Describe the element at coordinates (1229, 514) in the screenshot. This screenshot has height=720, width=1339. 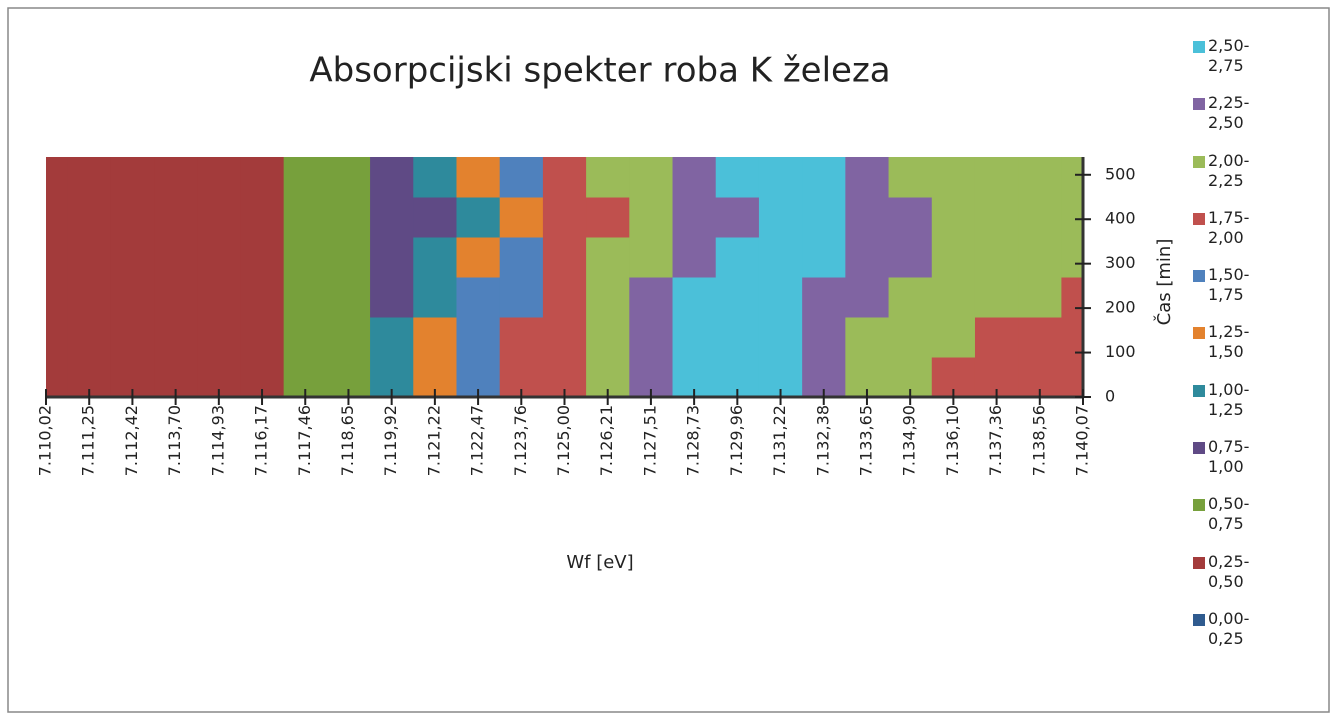
I see `legend-label: 0,50-0,75` at that location.